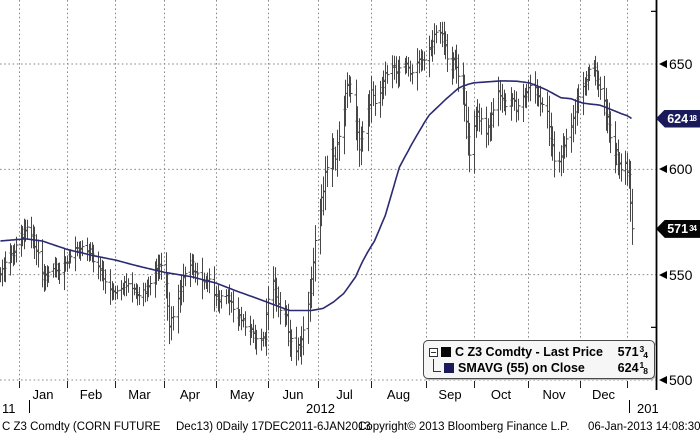 The height and width of the screenshot is (438, 700). Describe the element at coordinates (398, 394) in the screenshot. I see `month-label-aug: Aug` at that location.